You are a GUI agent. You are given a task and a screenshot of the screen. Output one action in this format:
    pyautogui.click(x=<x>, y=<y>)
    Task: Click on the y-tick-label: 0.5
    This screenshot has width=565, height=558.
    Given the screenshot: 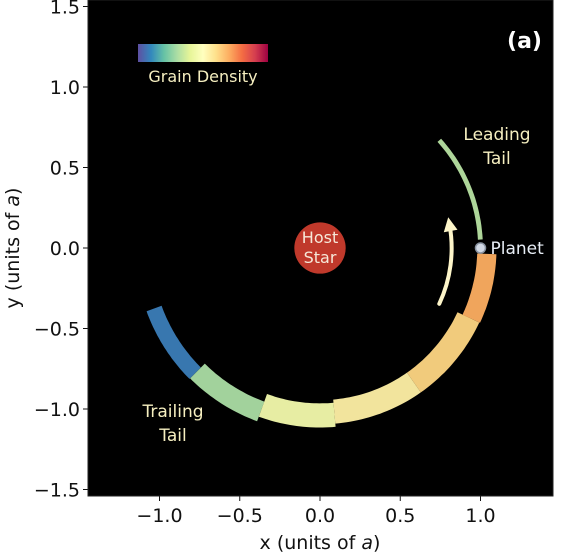 What is the action you would take?
    pyautogui.click(x=65, y=169)
    